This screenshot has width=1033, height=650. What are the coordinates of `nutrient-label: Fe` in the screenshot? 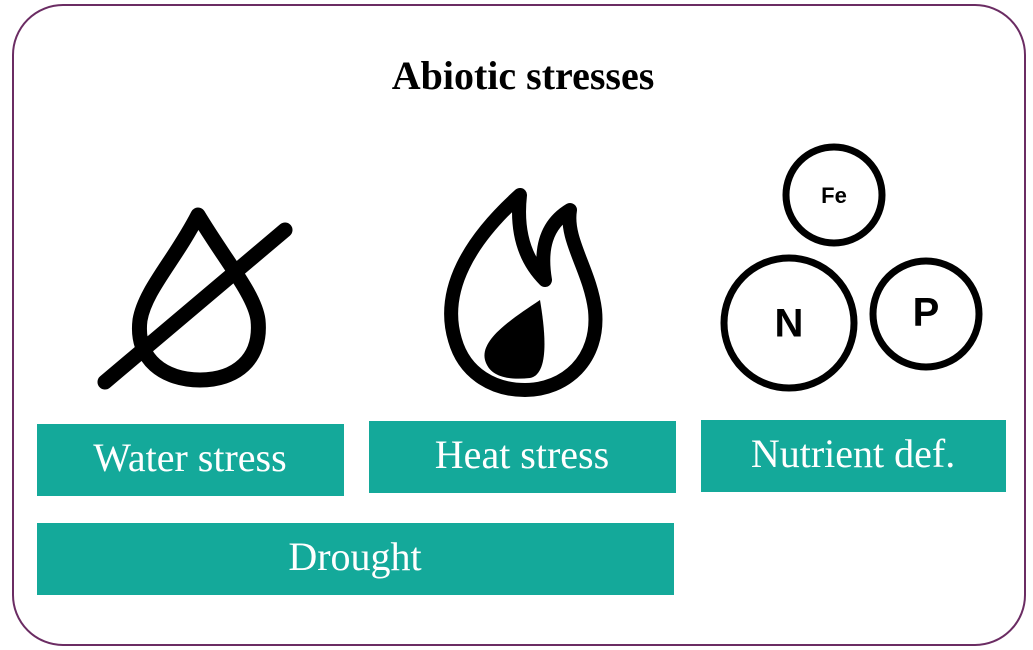 It's located at (834, 195).